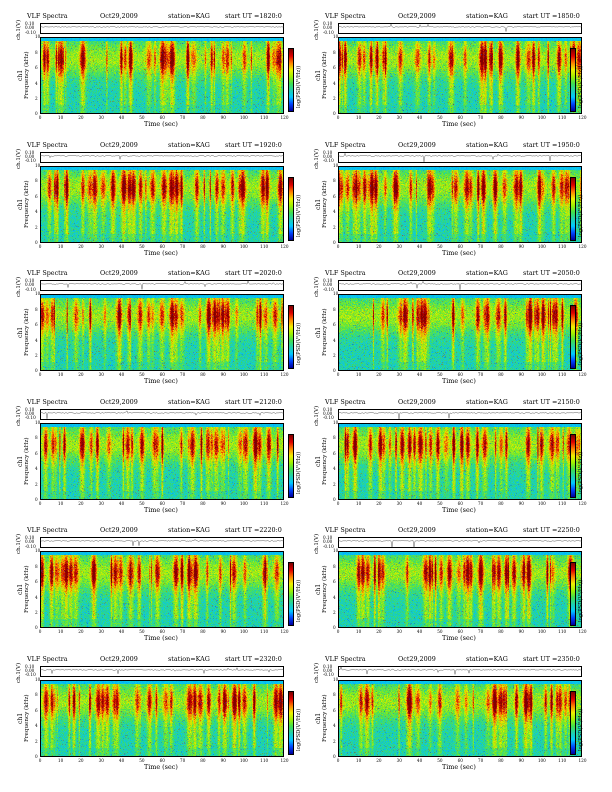 The width and height of the screenshot is (612, 792). Describe the element at coordinates (182, 503) in the screenshot. I see `time-tick-label: 70` at that location.